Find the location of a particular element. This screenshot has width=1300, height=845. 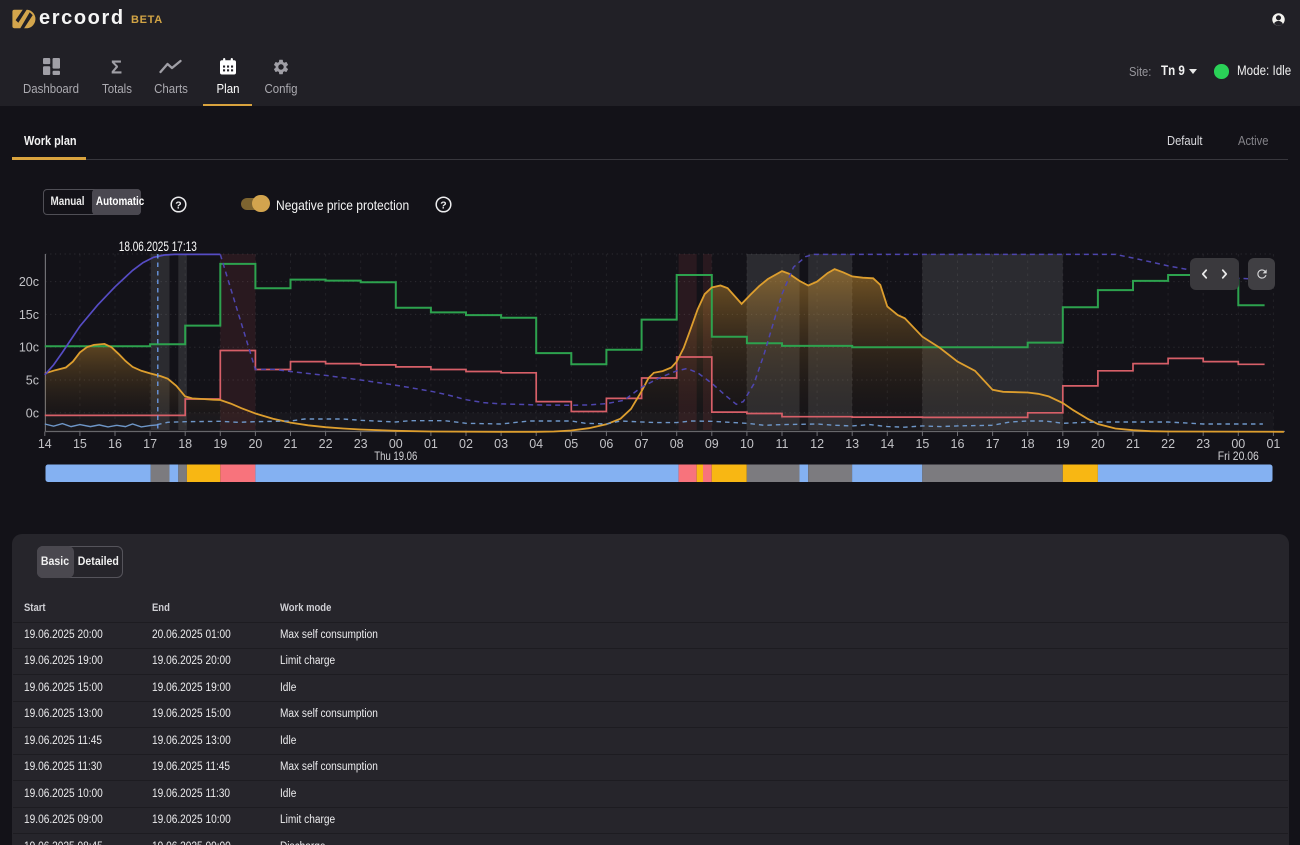

svg-text: Fri 20.06 is located at coordinates (1238, 456).